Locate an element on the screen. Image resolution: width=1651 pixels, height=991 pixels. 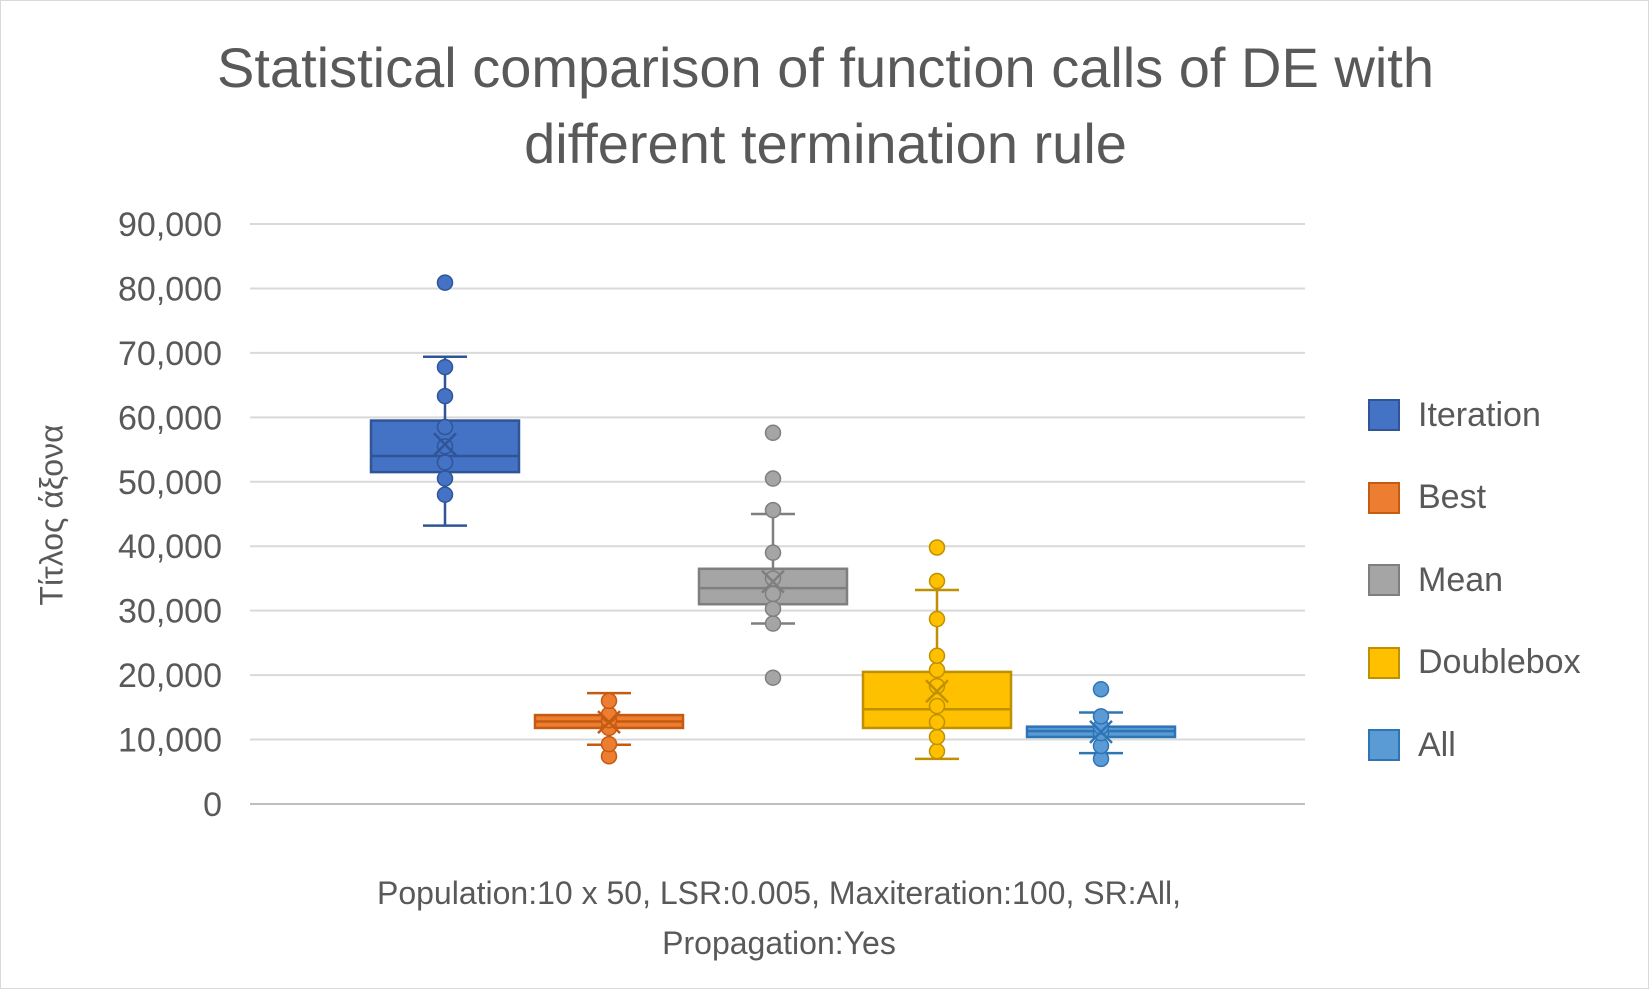
x-axis-label-line-2: Propagation:Yes is located at coordinates (779, 943).